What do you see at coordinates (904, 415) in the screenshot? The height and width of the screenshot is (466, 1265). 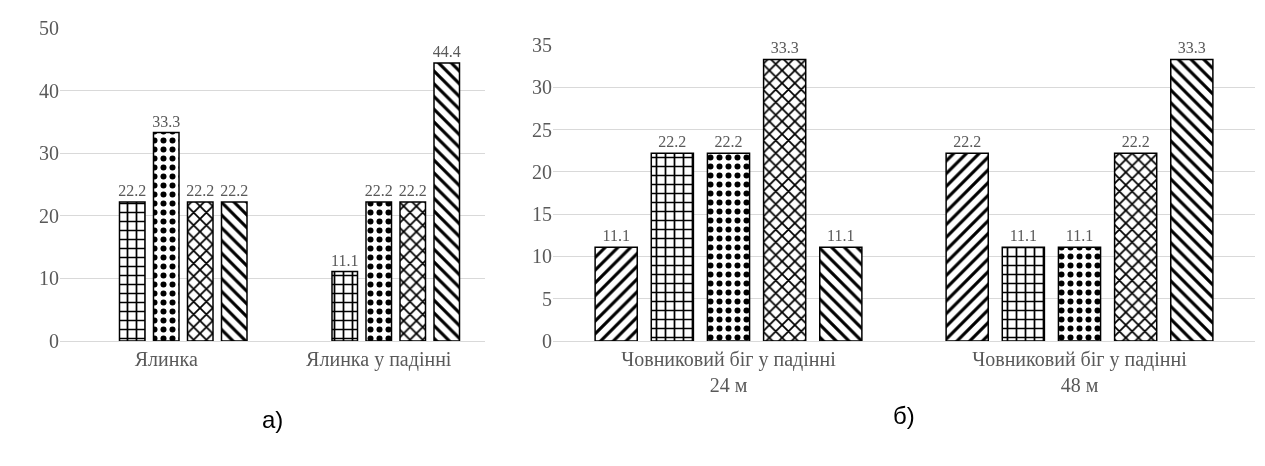 I see `text: б)` at bounding box center [904, 415].